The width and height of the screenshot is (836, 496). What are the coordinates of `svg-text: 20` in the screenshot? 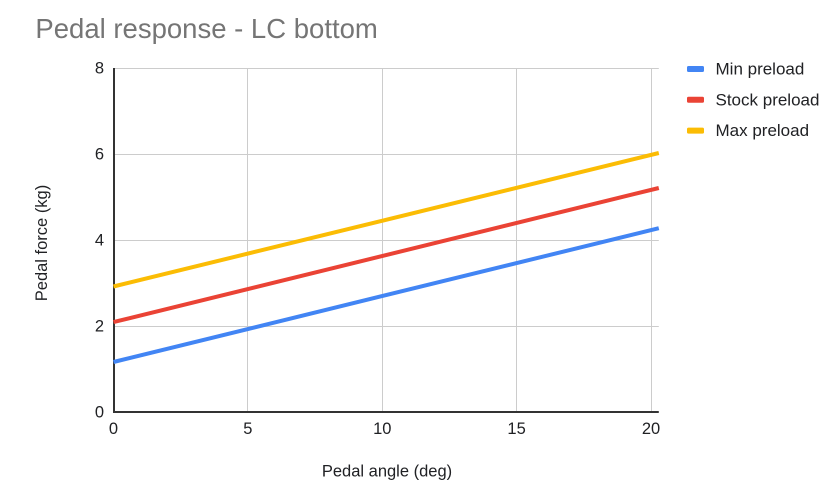 It's located at (651, 429).